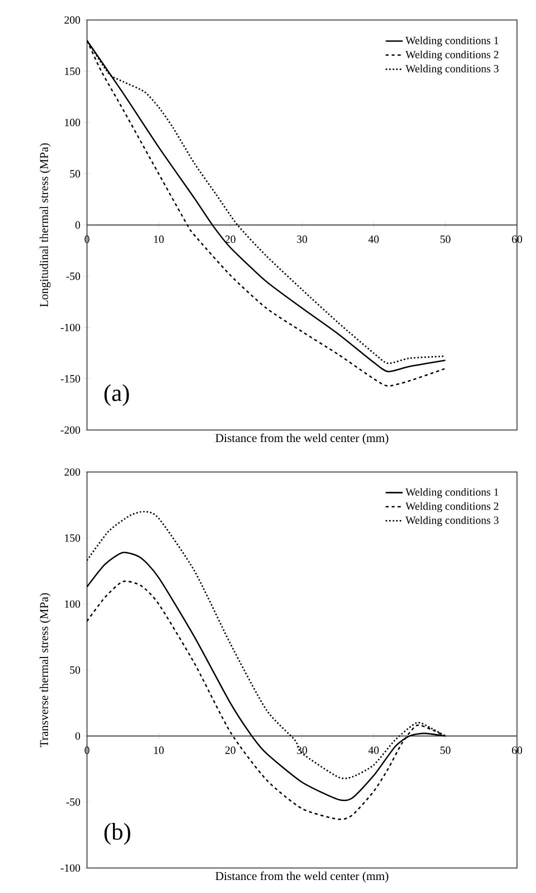 The image size is (536, 893). Describe the element at coordinates (45, 670) in the screenshot. I see `y-axis-title: Transverse thermal stress (MPa)` at that location.